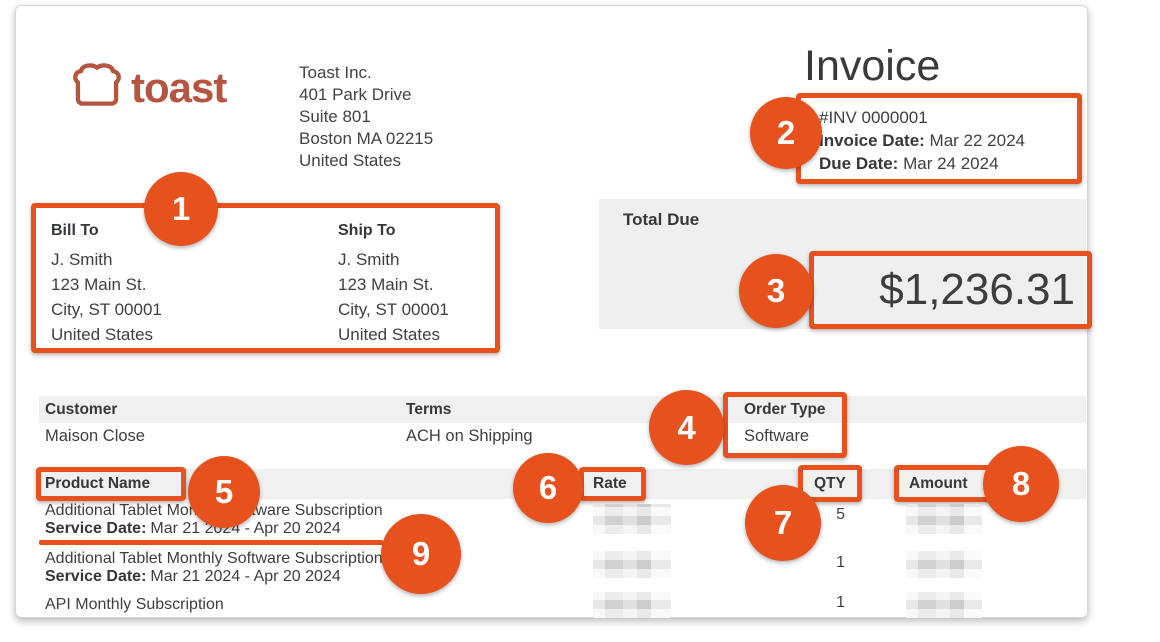 The width and height of the screenshot is (1160, 642). Describe the element at coordinates (386, 284) in the screenshot. I see `ship-to-street: 123 Main St.` at that location.